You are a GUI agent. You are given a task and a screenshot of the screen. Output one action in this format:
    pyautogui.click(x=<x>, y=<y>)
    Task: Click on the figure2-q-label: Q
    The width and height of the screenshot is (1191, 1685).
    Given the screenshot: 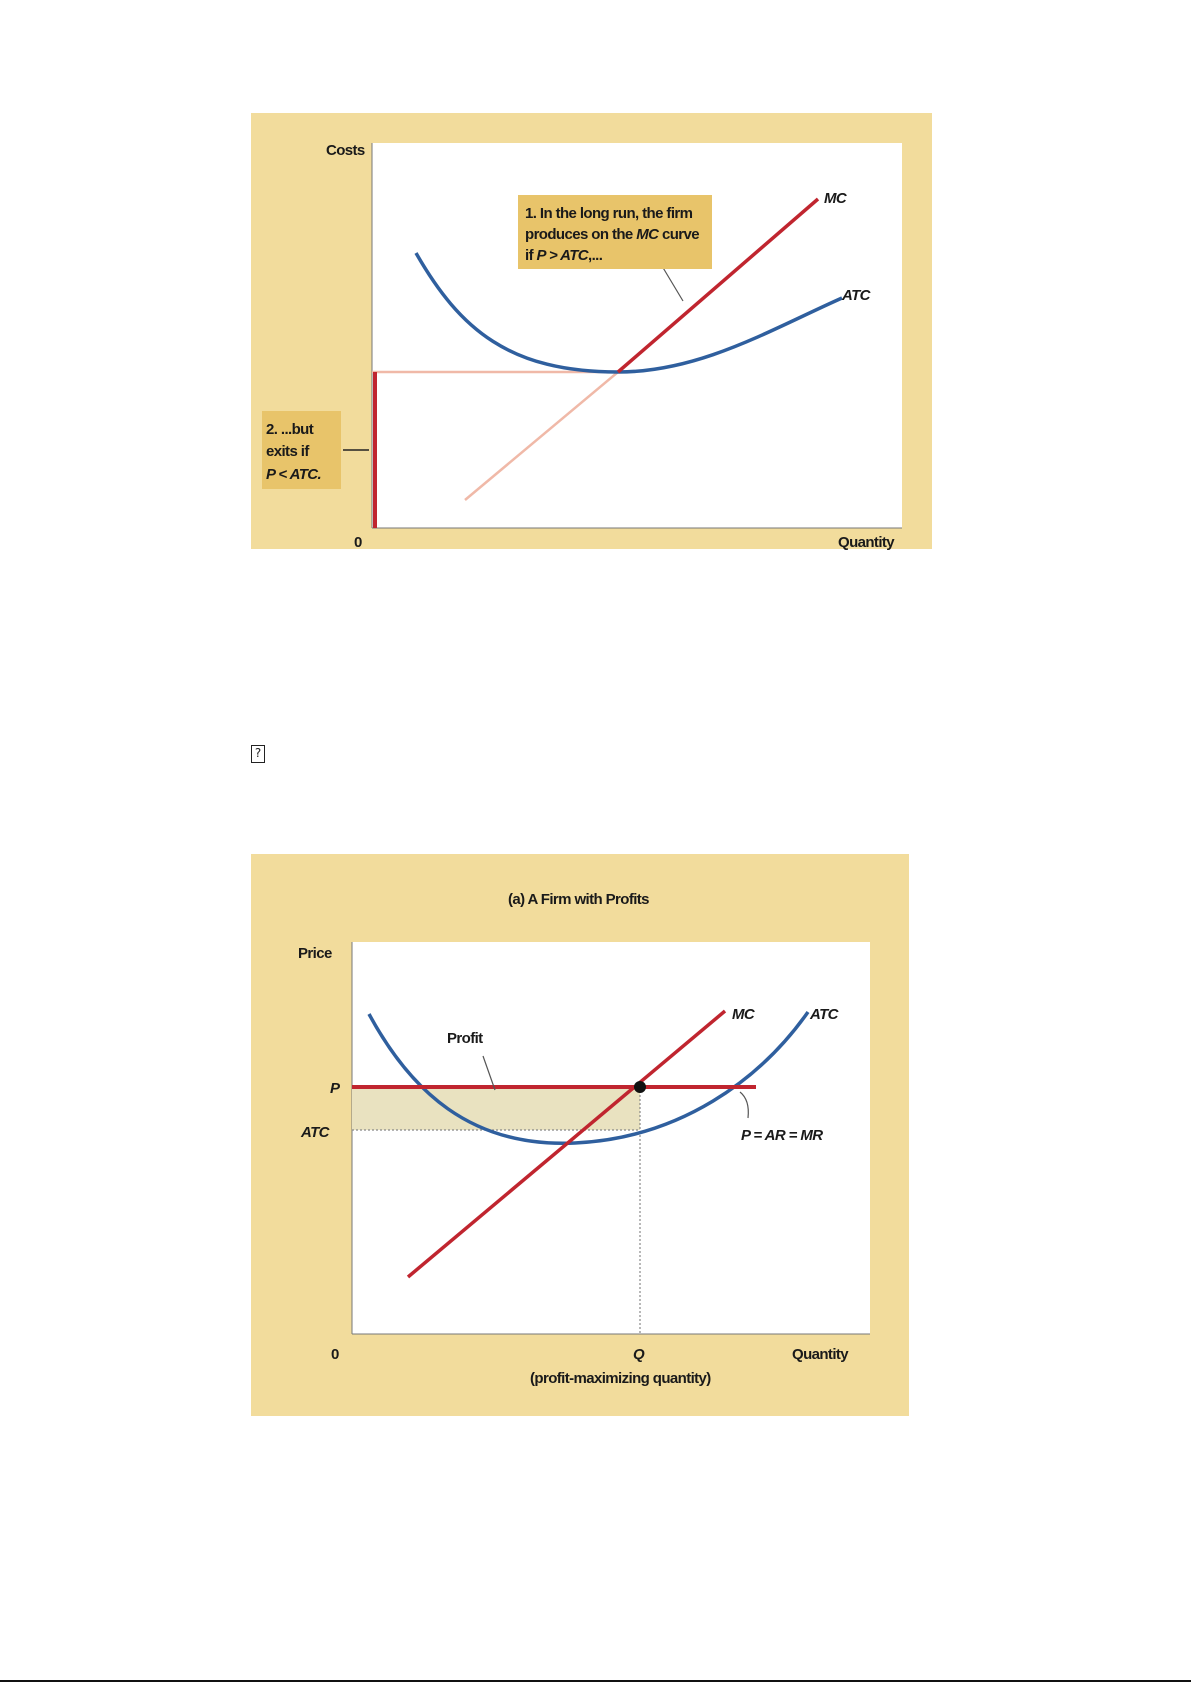 What is the action you would take?
    pyautogui.click(x=639, y=1354)
    